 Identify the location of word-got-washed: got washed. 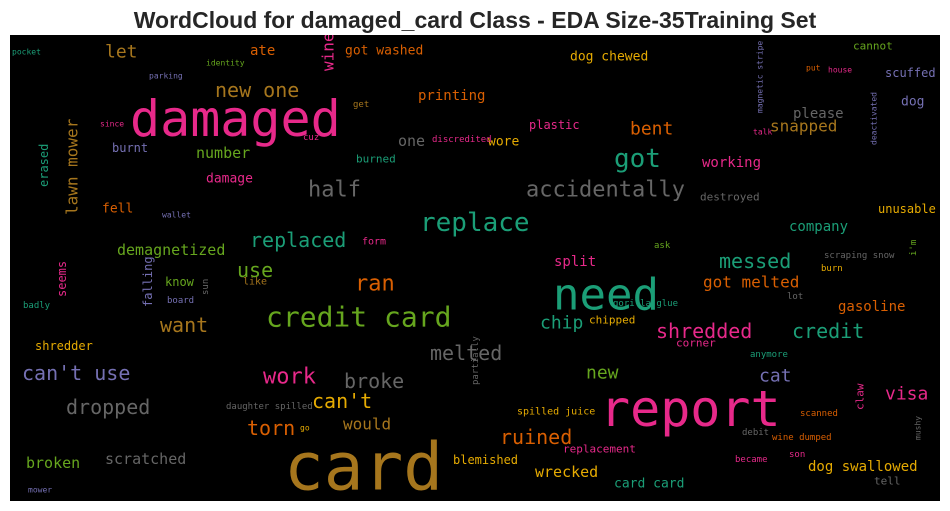
(384, 51).